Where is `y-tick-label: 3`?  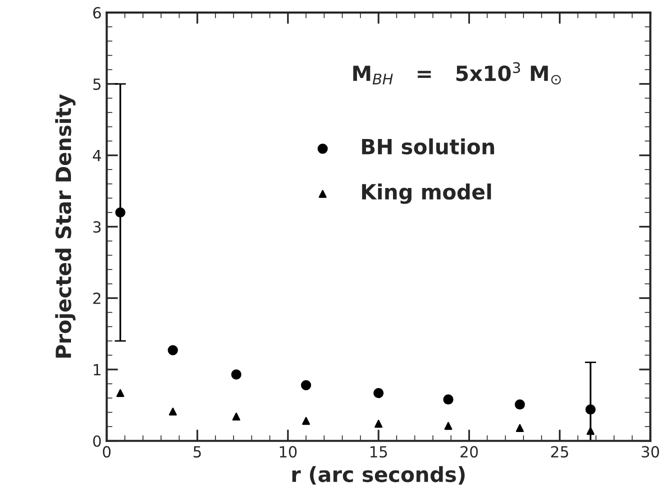 y-tick-label: 3 is located at coordinates (97, 227).